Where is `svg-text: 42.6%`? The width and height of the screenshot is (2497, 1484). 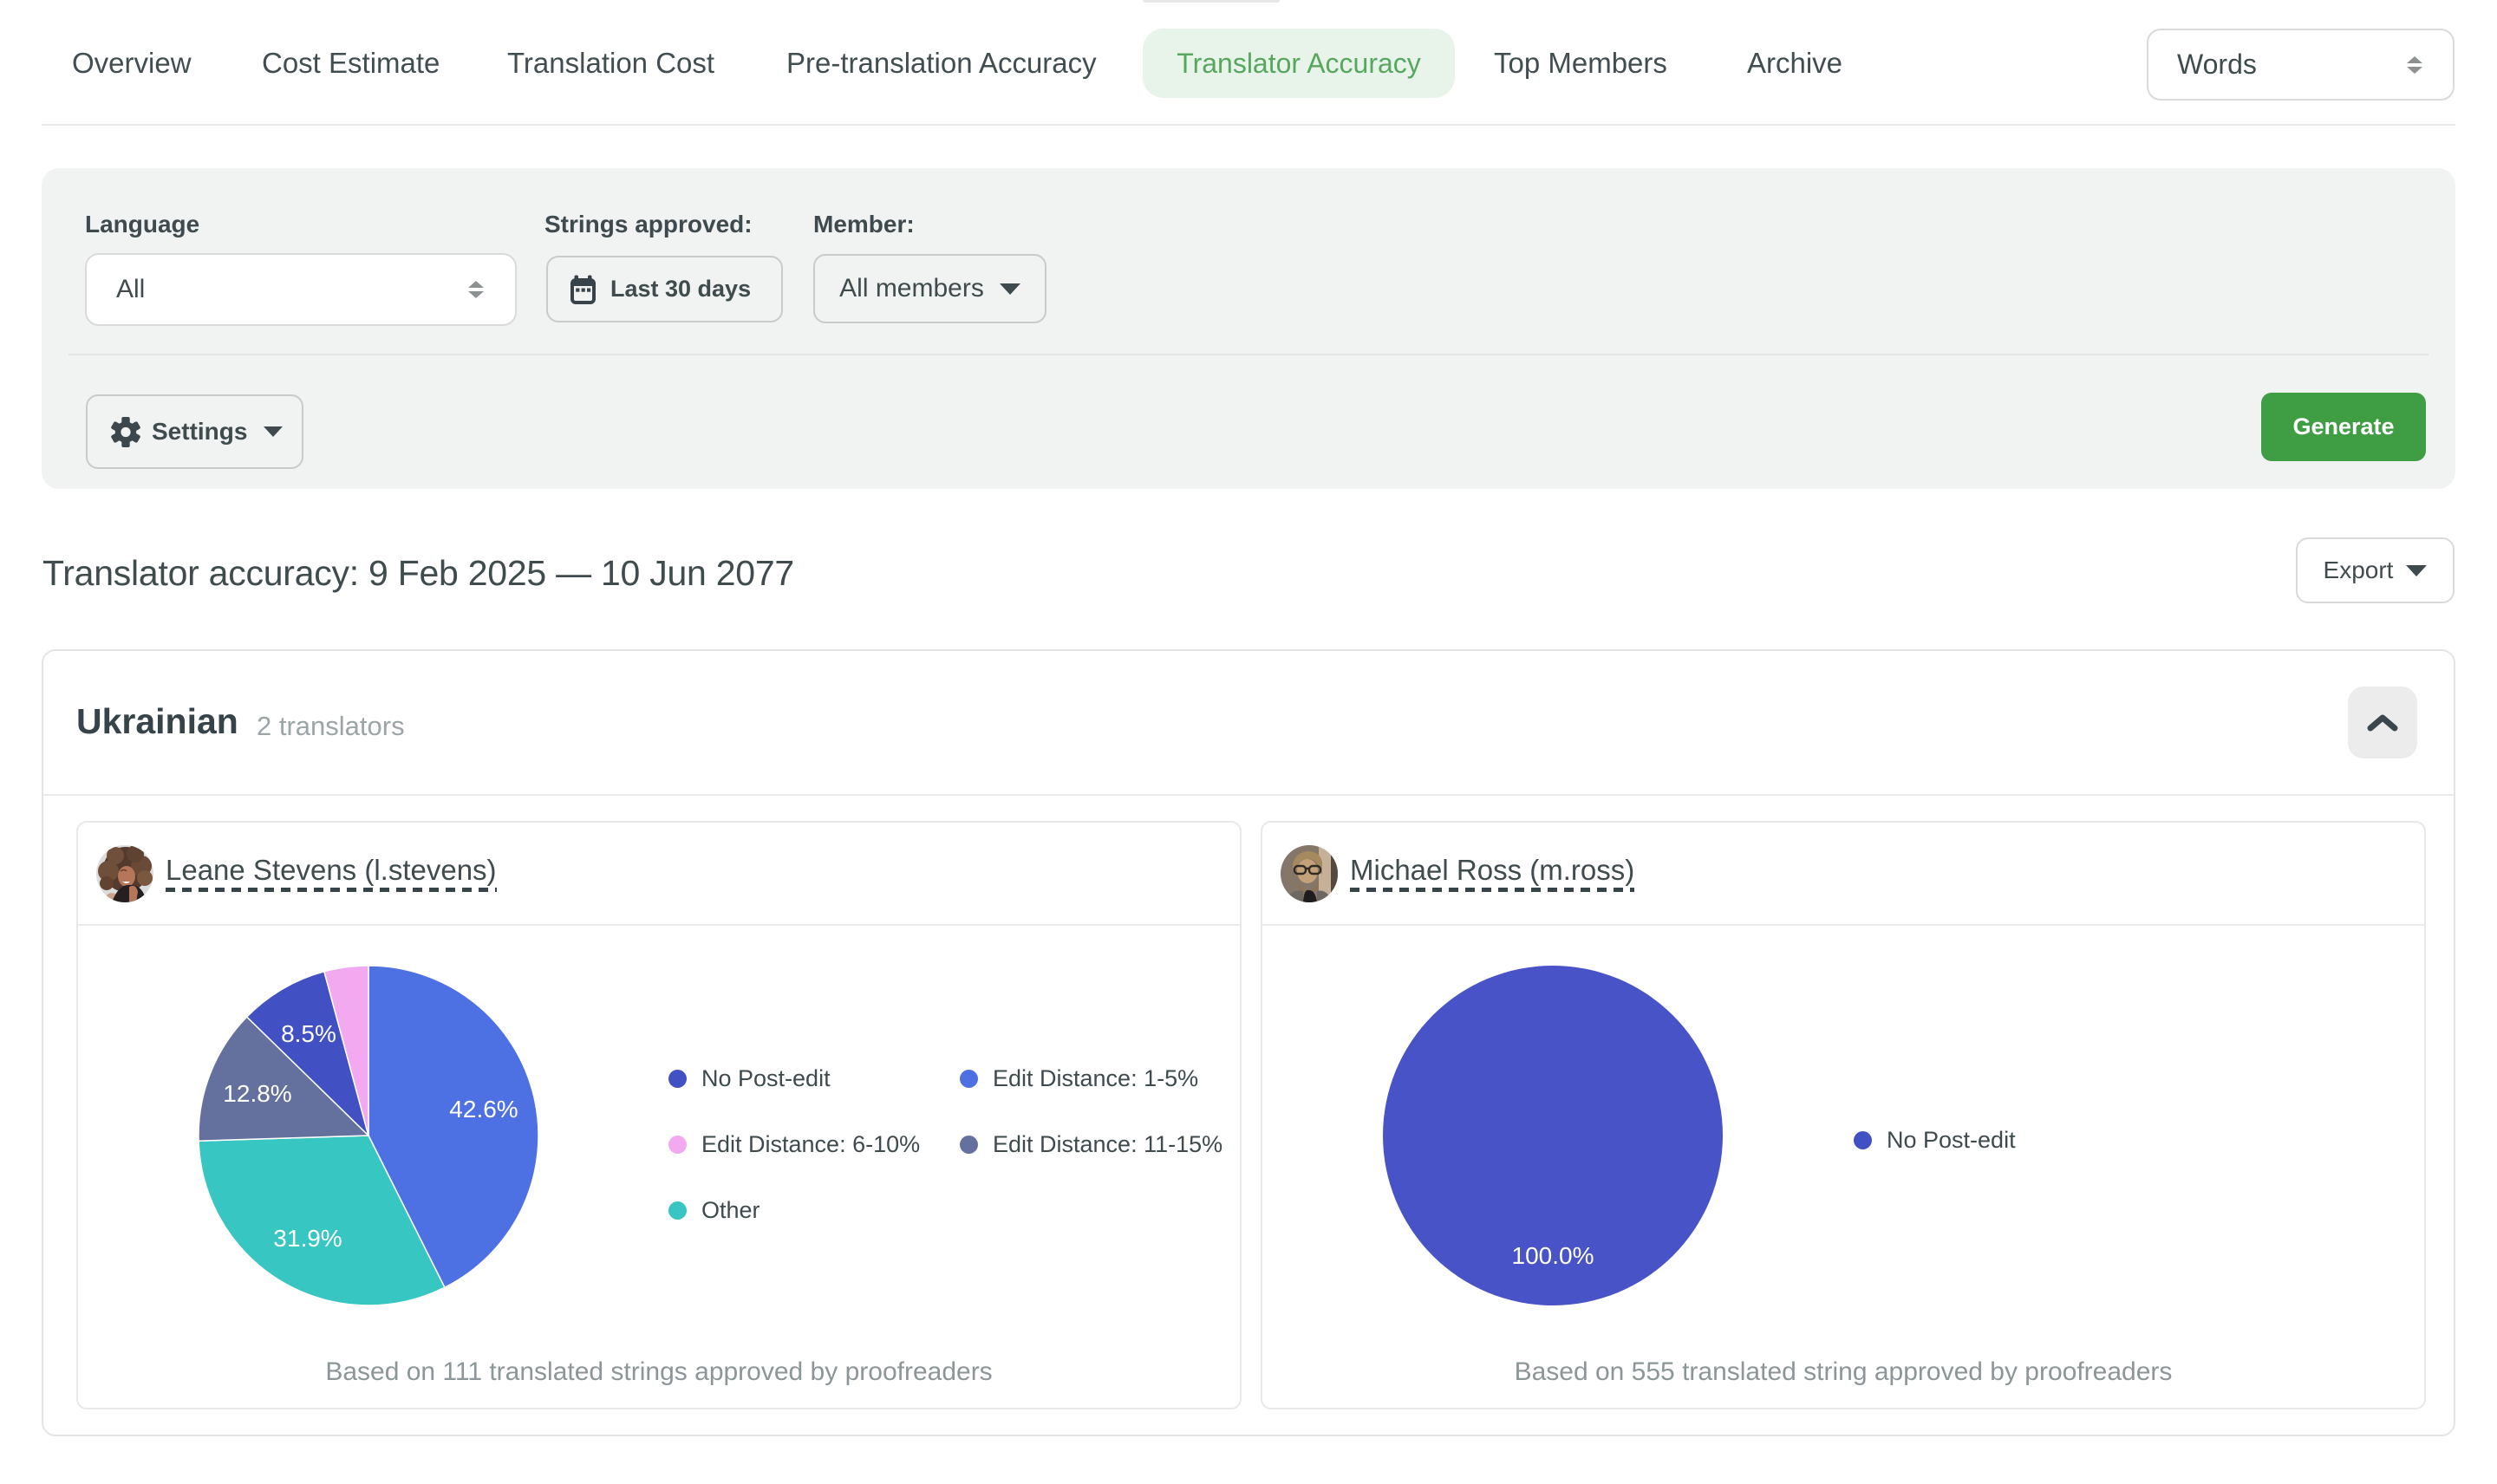 svg-text: 42.6% is located at coordinates (483, 1109).